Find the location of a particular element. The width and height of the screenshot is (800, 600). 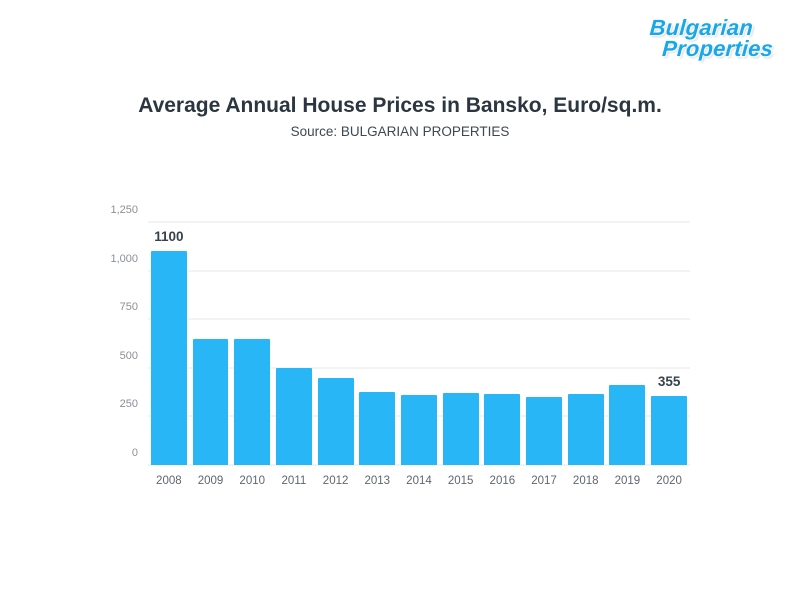

x-axis-label-2014: 2014 is located at coordinates (419, 481).